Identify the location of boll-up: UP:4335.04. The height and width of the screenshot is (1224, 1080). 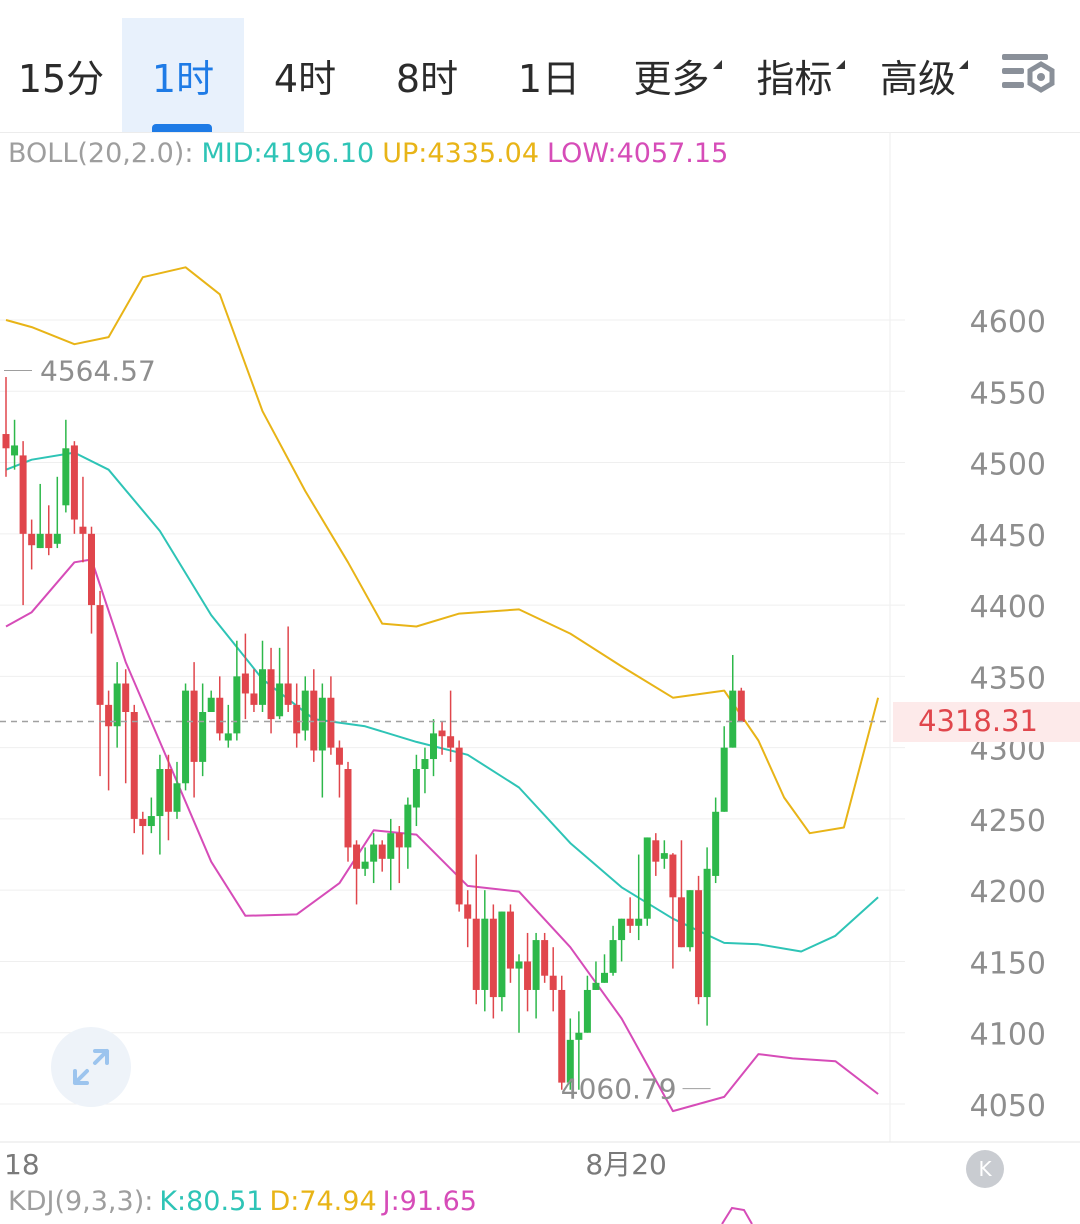
(461, 153).